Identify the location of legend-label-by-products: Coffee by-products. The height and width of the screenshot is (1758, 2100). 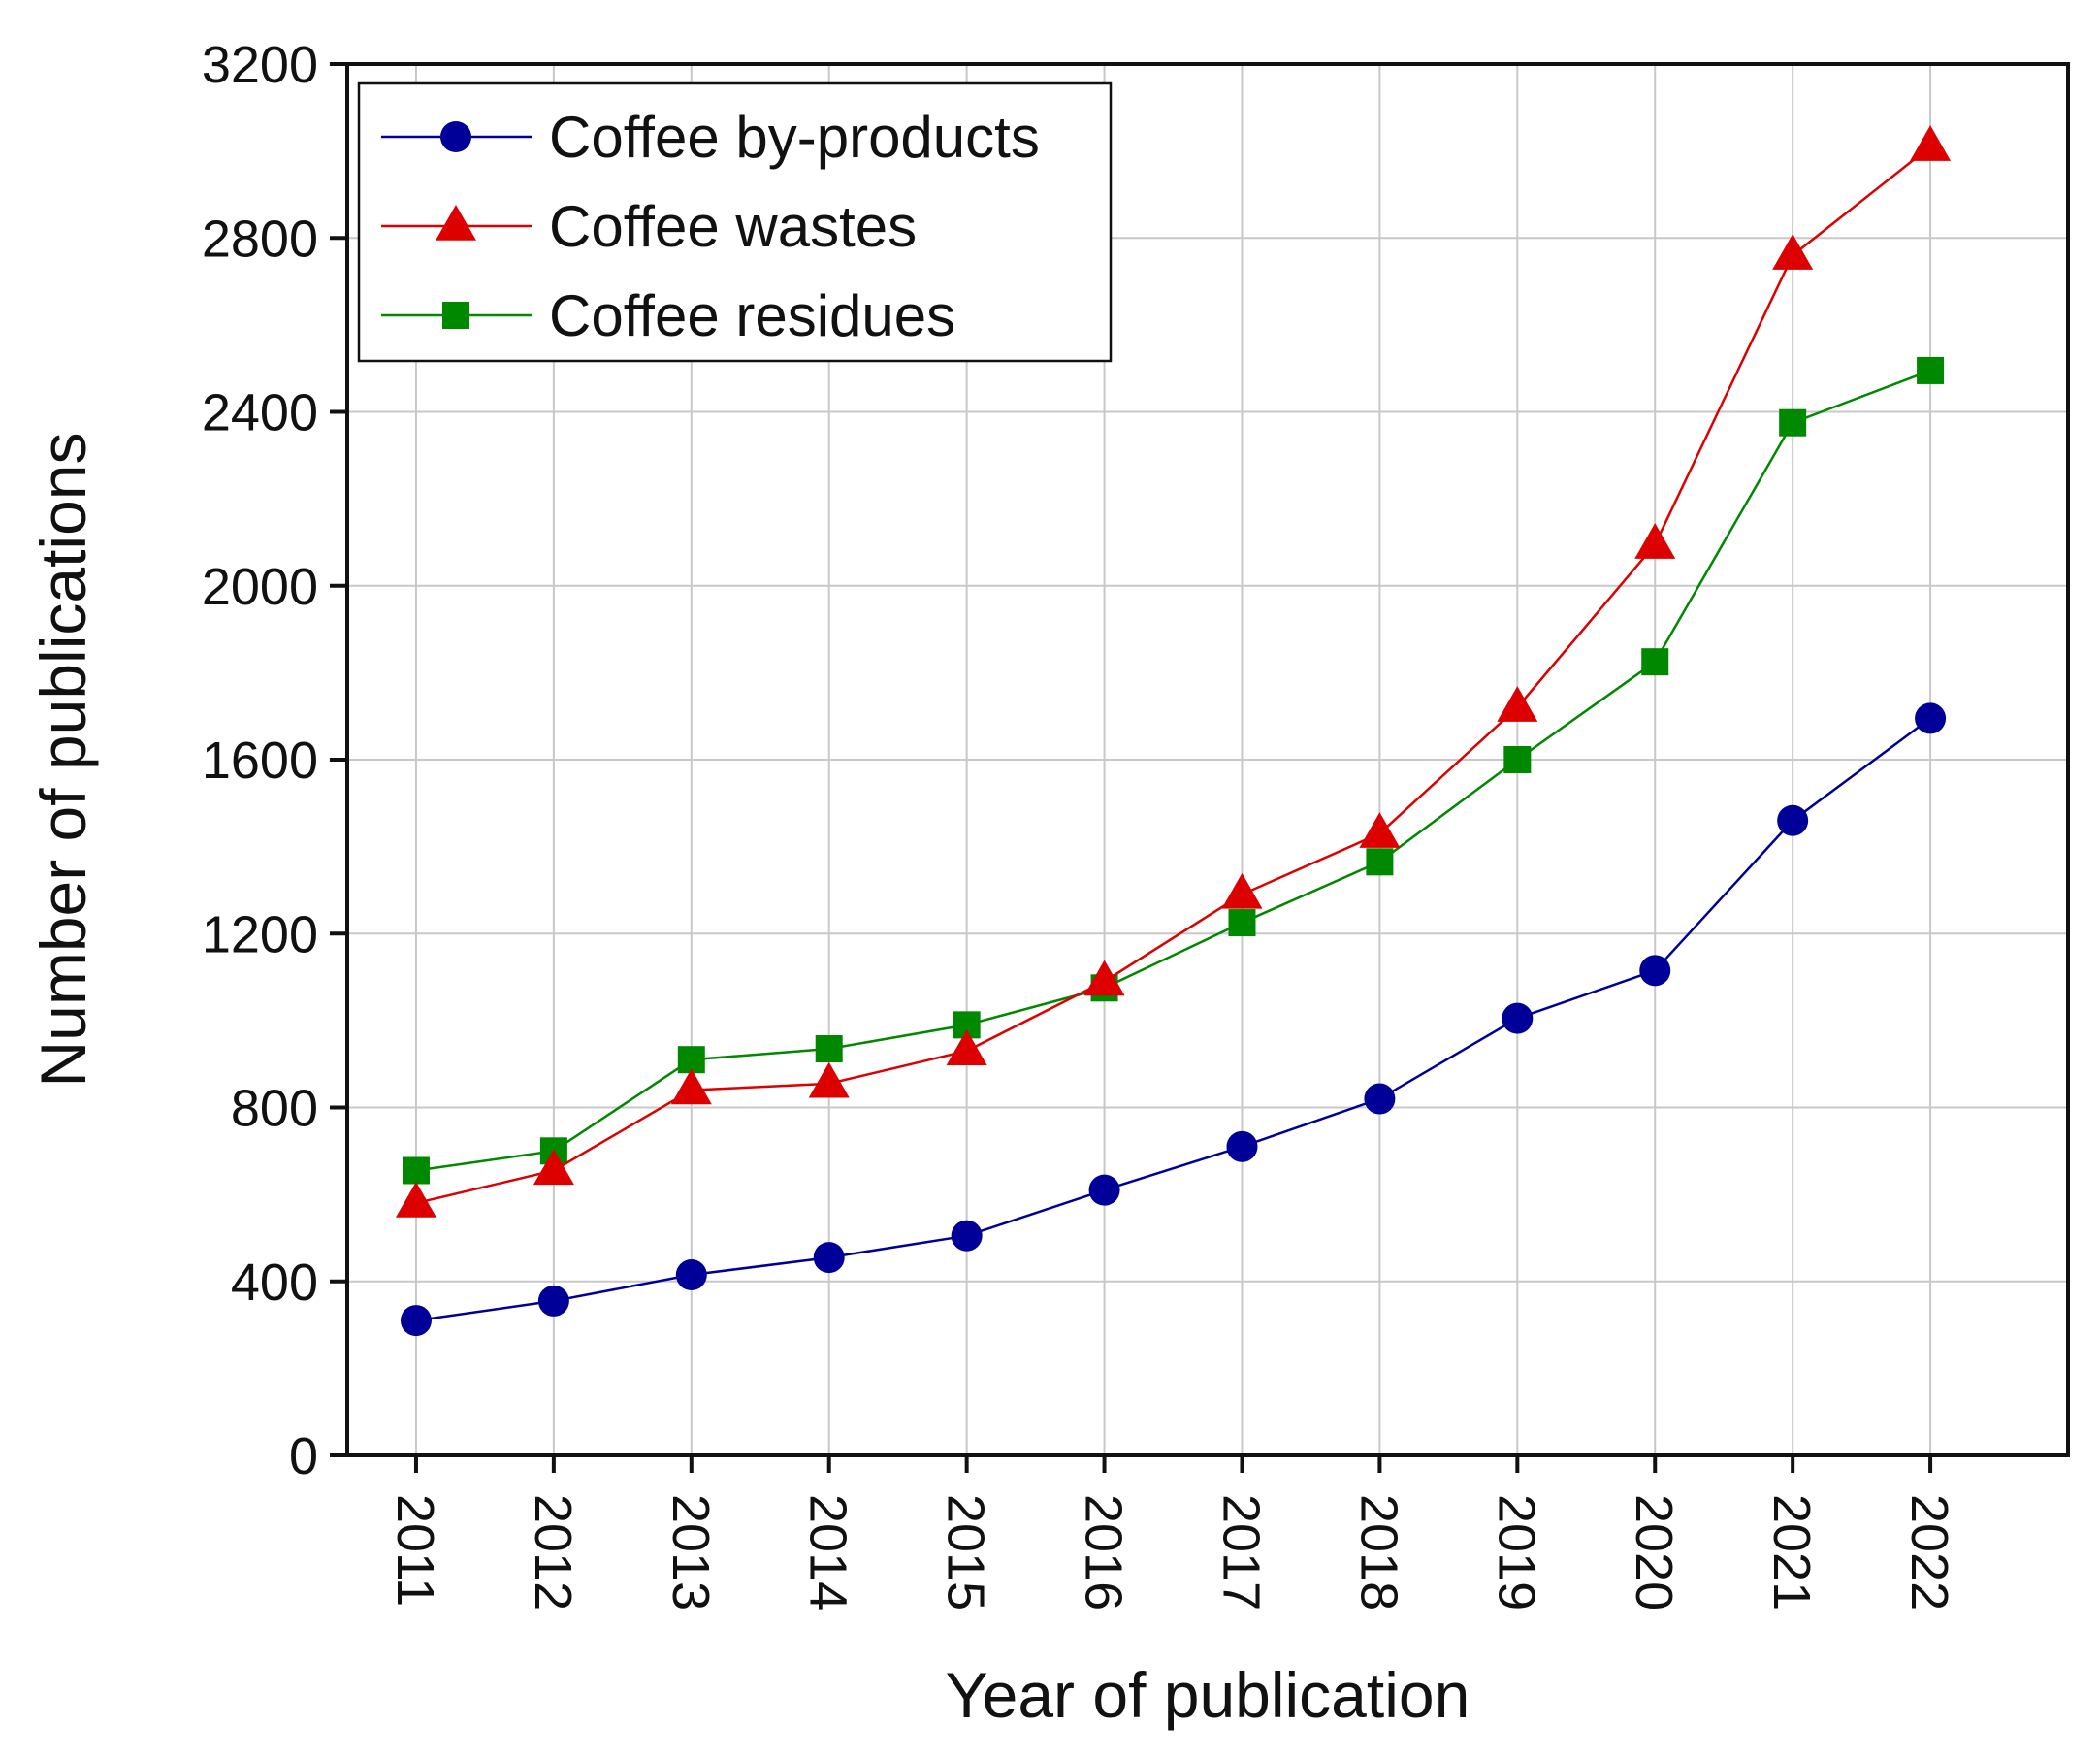
(794, 137).